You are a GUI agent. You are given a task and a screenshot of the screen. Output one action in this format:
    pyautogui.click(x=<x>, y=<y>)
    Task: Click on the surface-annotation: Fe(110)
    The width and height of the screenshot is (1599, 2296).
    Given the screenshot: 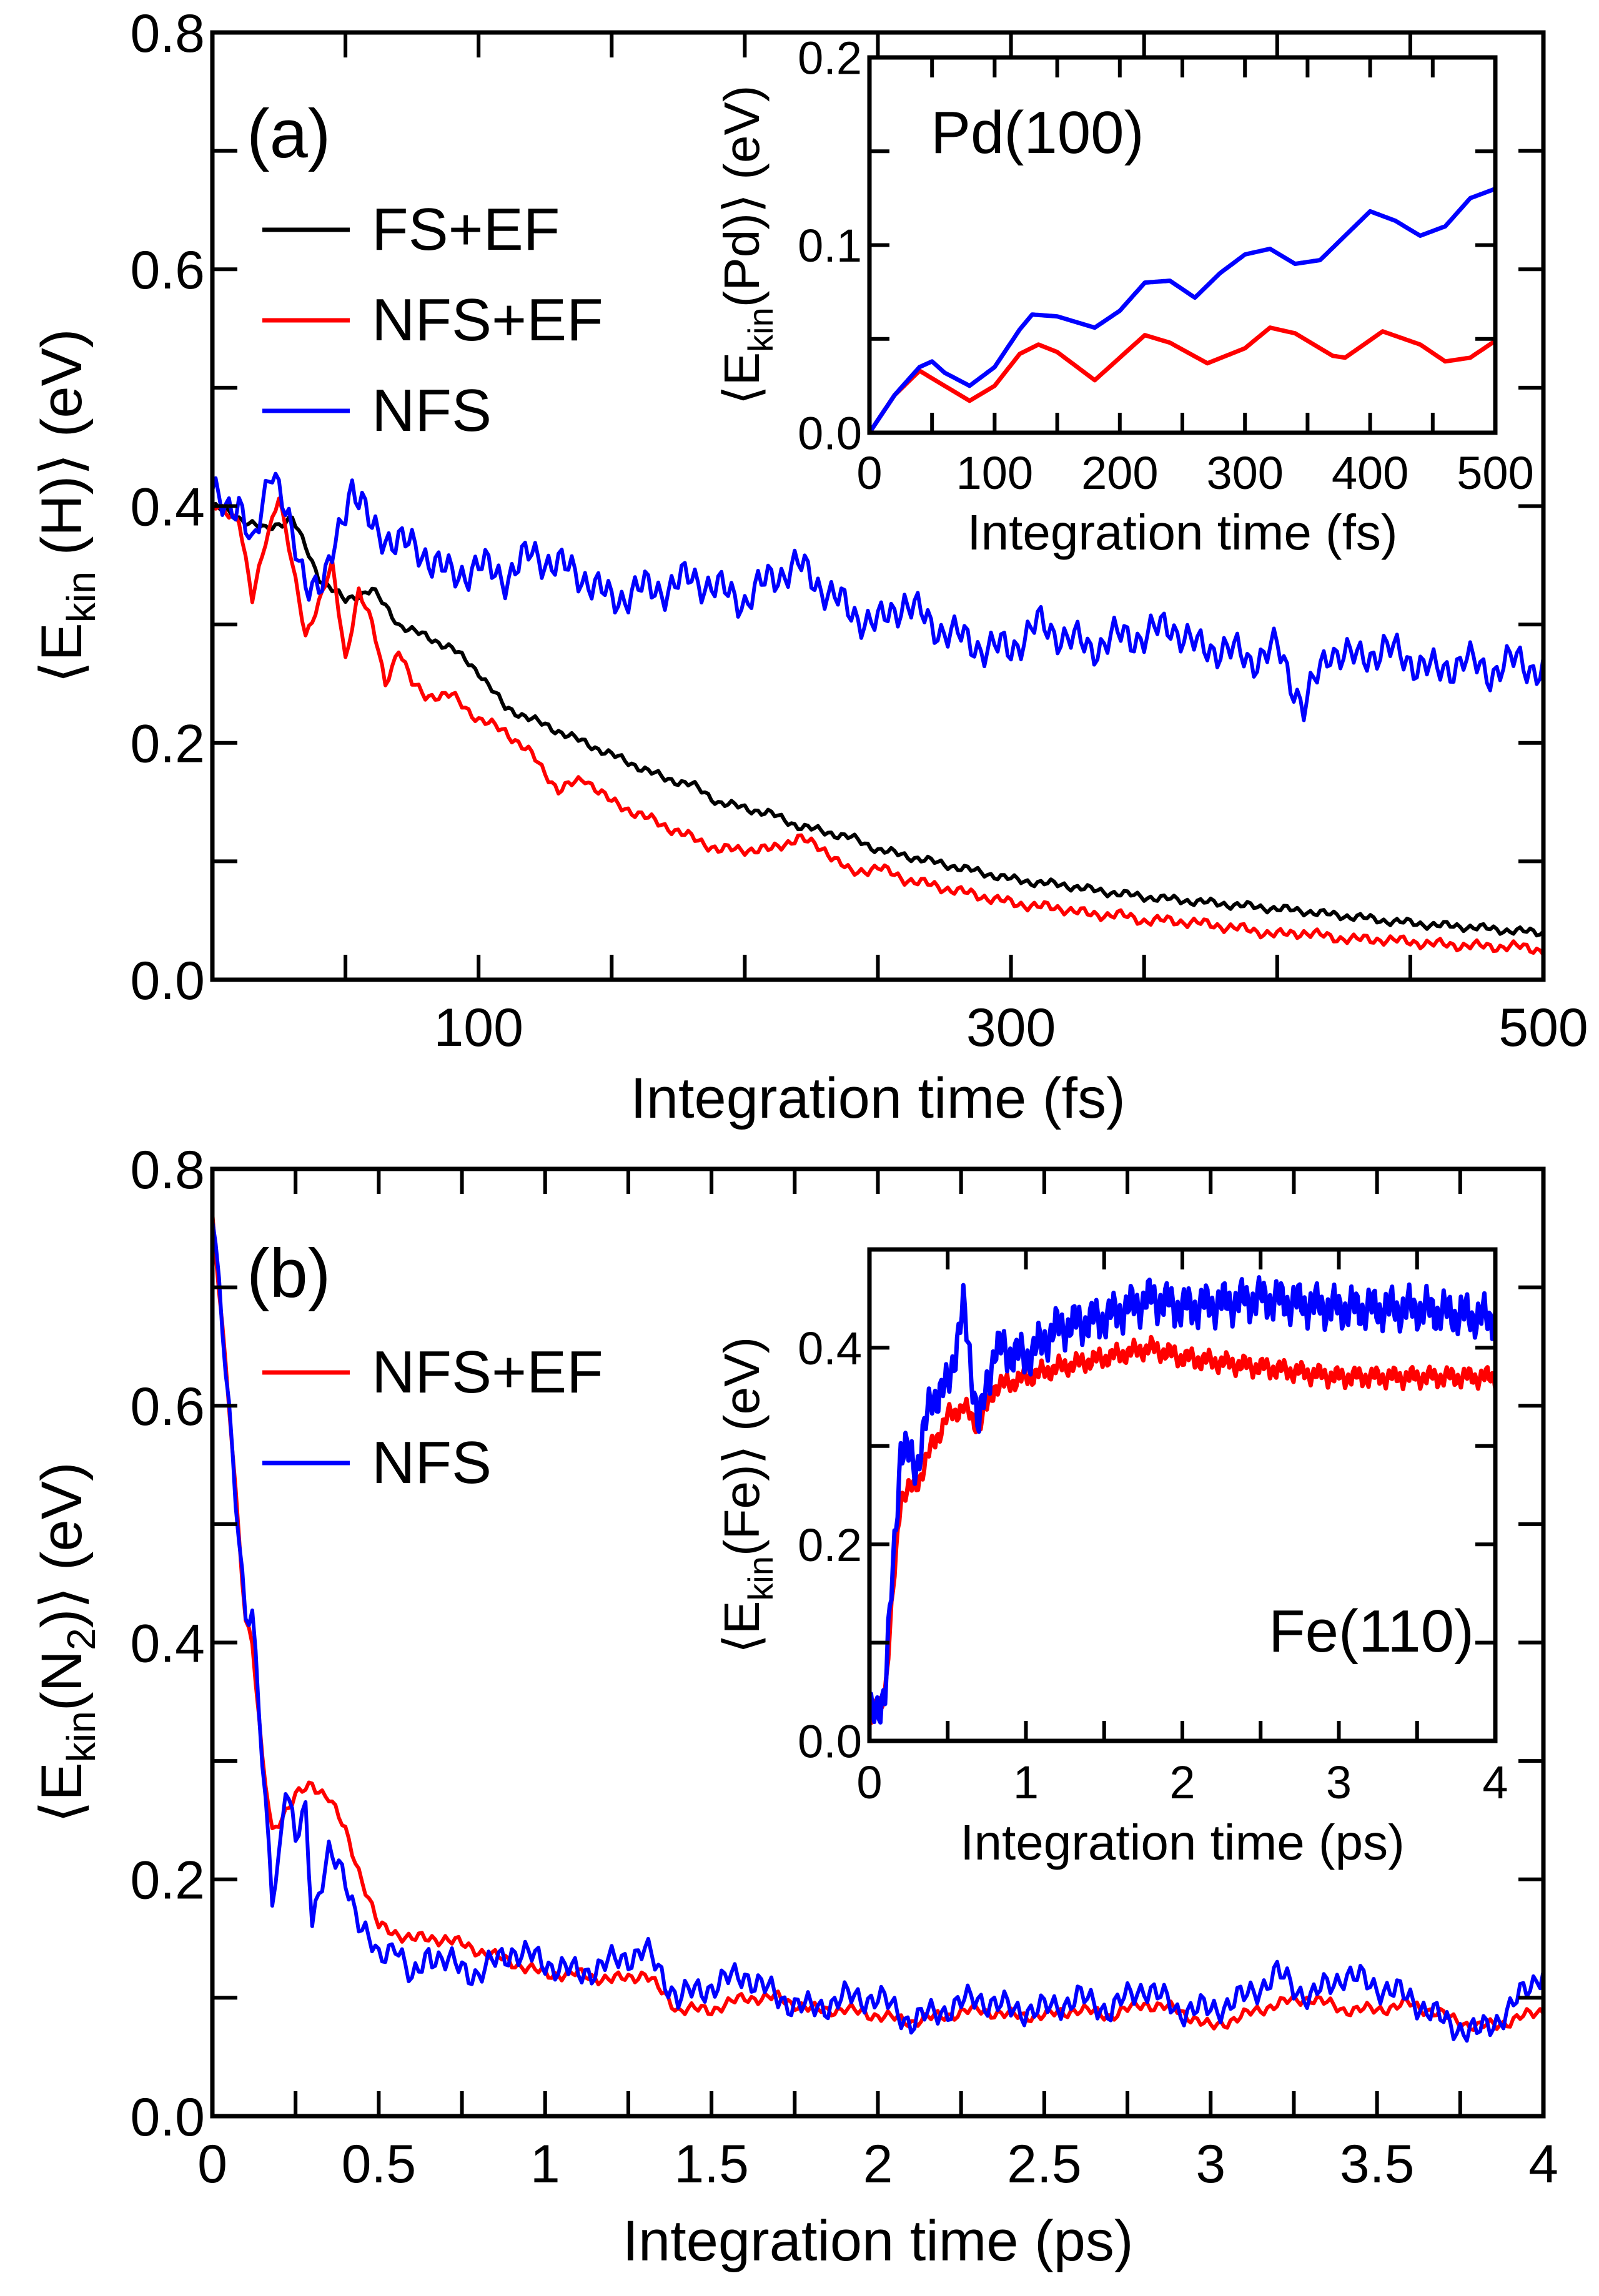 What is the action you would take?
    pyautogui.click(x=1372, y=1631)
    